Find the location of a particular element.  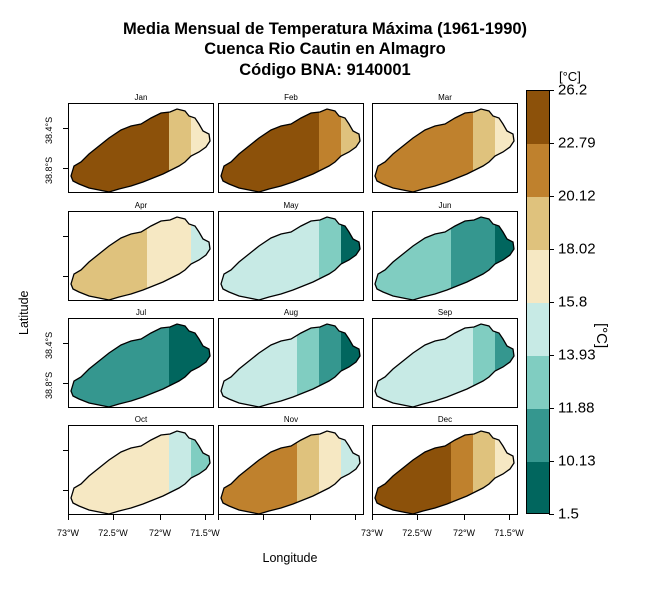

cell-mar-east is located at coordinates (484, 150).